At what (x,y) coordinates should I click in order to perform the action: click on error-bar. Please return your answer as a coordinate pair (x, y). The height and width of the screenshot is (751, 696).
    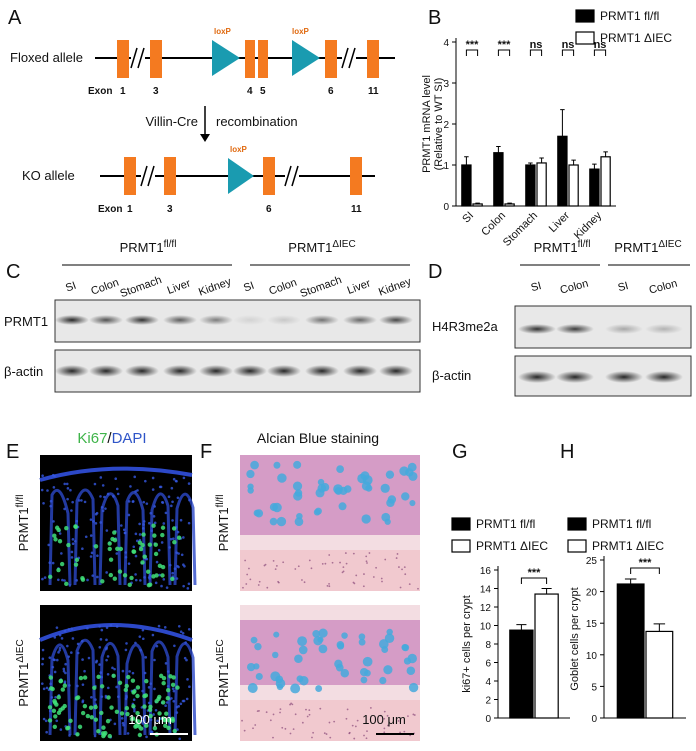
    Looking at the image, I should click on (521, 627).